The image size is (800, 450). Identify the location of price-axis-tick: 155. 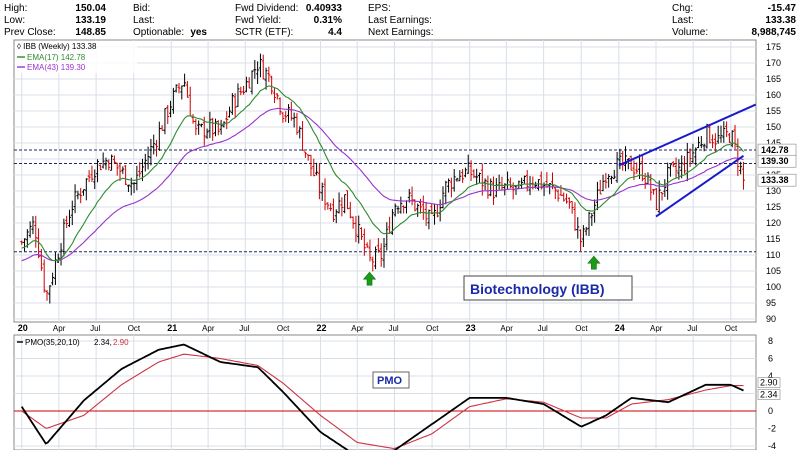
(773, 111).